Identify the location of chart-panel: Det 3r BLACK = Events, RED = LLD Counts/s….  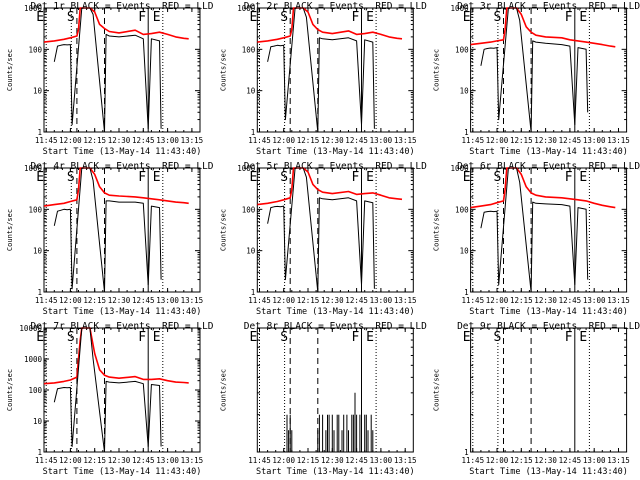
(536, 79).